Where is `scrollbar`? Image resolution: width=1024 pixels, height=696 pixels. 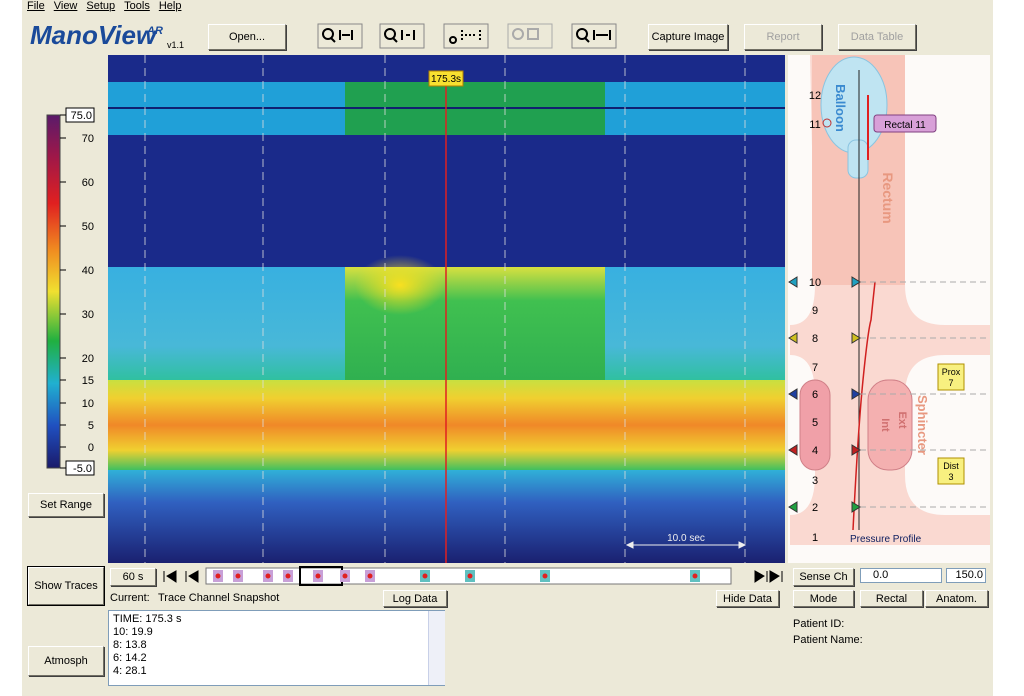
scrollbar is located at coordinates (436, 648).